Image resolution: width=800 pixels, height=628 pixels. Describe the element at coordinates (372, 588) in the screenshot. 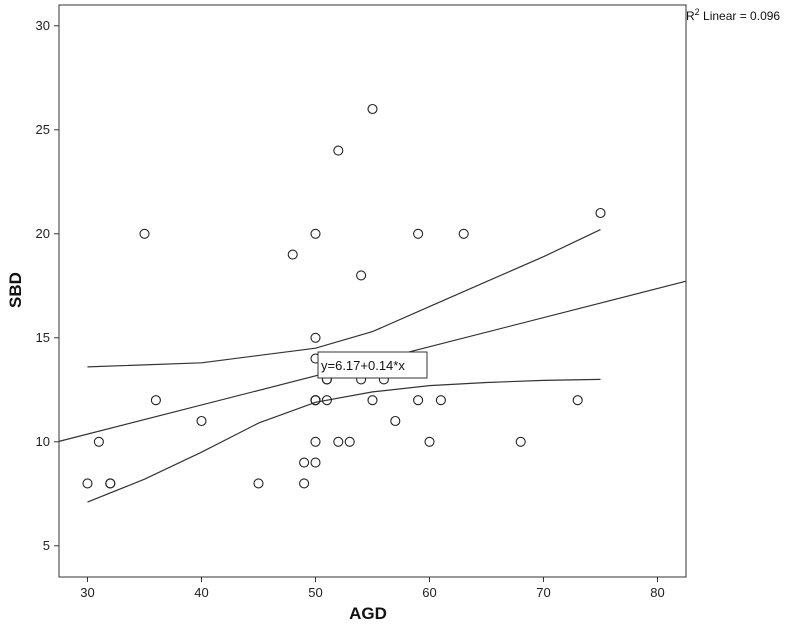

I see `x-axis-ticks: 30 40 50 60 70 80` at that location.